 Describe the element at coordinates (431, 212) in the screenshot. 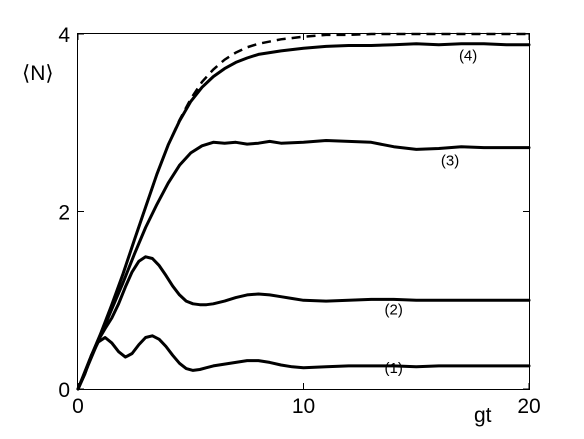

I see `curve-labels: (1) (2) (3) (4)` at that location.